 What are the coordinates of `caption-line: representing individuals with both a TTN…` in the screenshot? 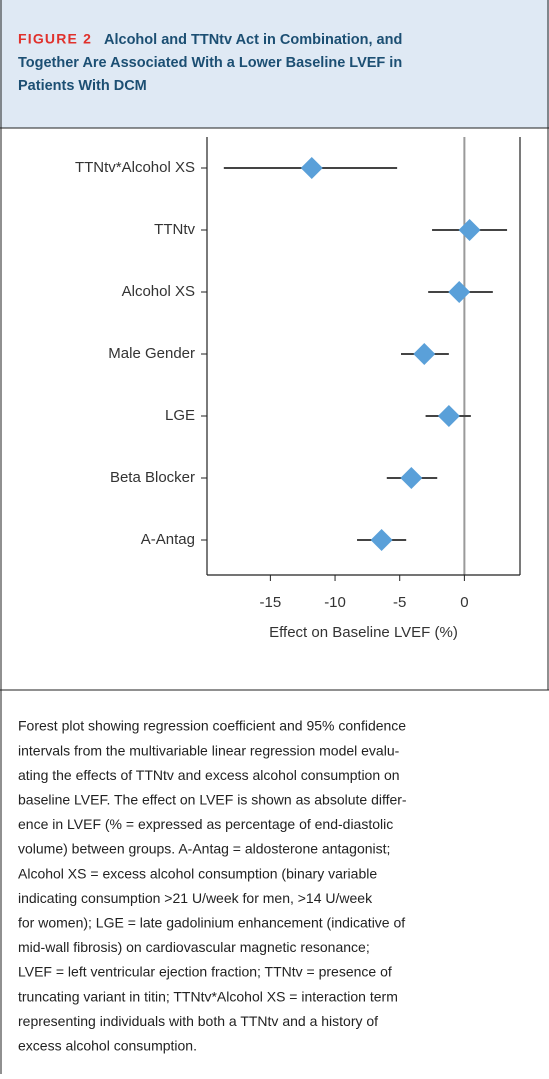 It's located at (198, 1021).